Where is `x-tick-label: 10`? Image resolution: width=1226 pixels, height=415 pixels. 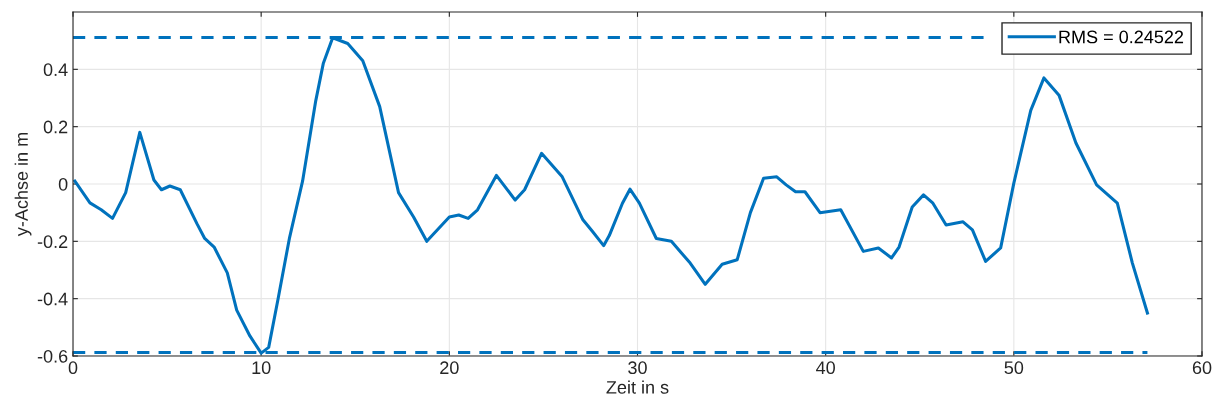
x-tick-label: 10 is located at coordinates (261, 368).